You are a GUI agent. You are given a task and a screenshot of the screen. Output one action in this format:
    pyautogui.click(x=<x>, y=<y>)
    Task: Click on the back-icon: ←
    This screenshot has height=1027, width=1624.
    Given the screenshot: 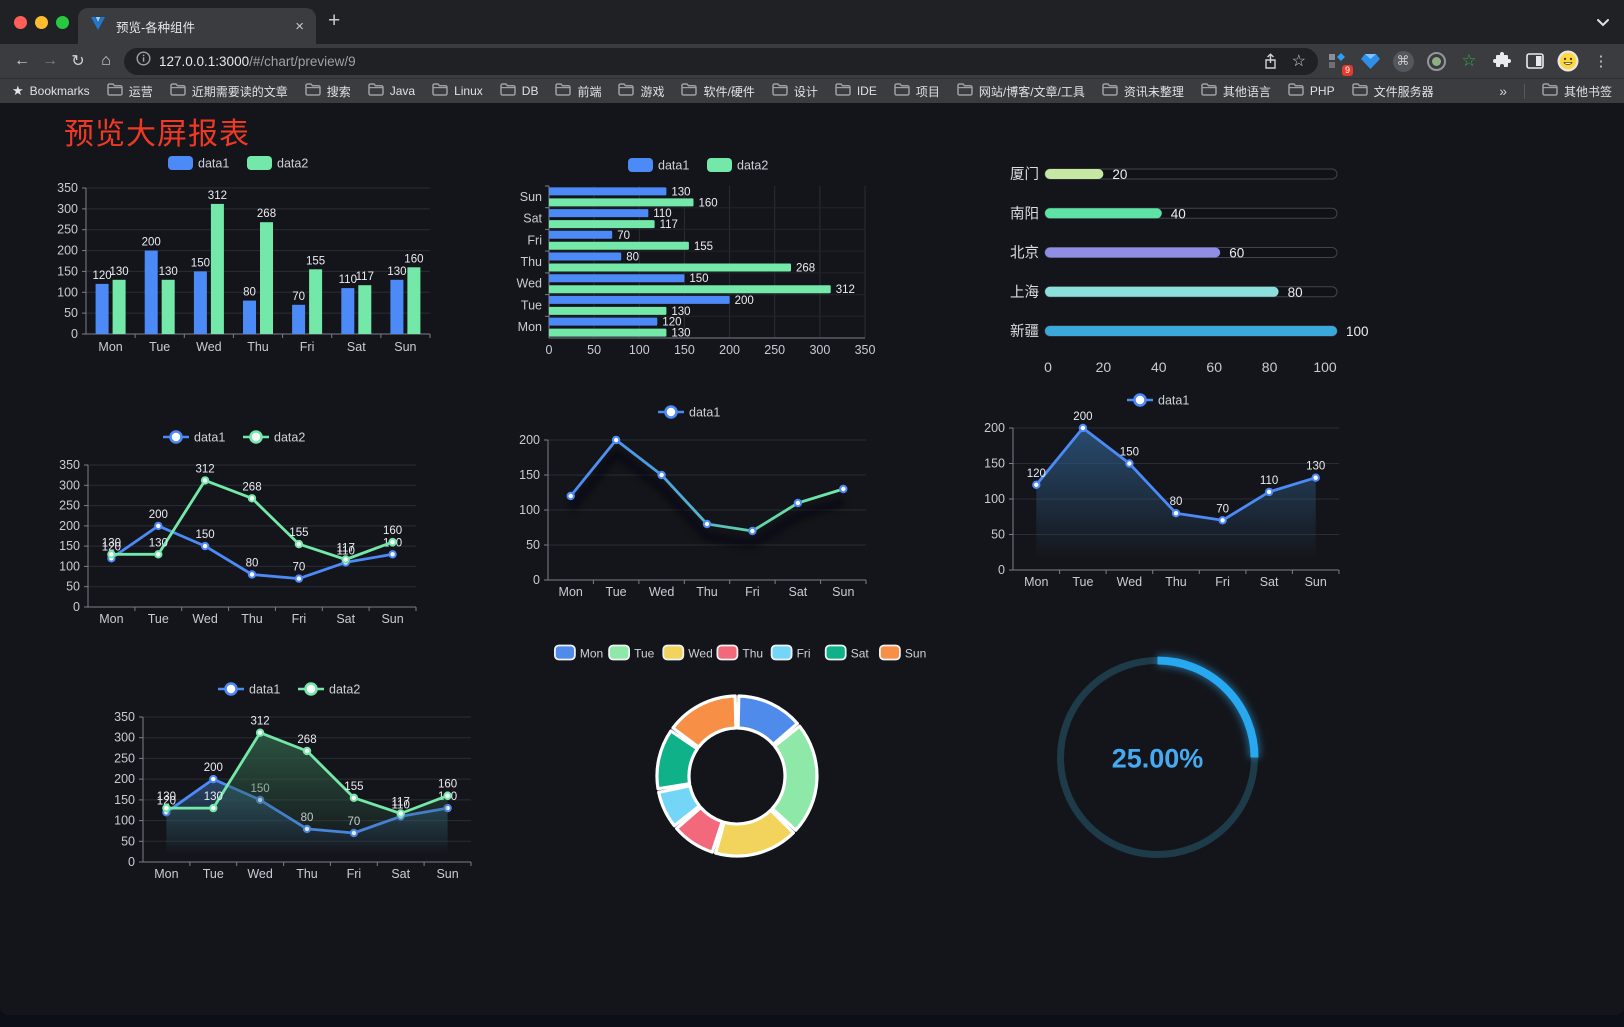 What is the action you would take?
    pyautogui.click(x=22, y=60)
    